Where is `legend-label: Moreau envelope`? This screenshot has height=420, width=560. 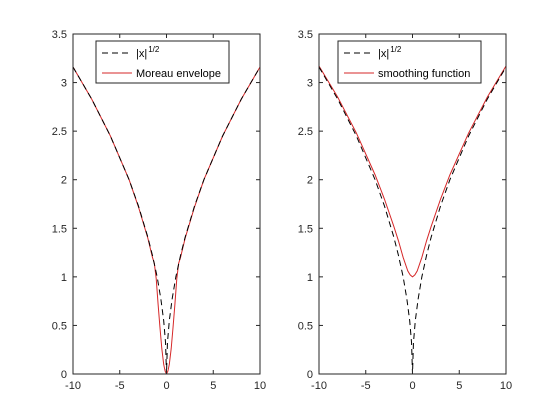 legend-label: Moreau envelope is located at coordinates (178, 74).